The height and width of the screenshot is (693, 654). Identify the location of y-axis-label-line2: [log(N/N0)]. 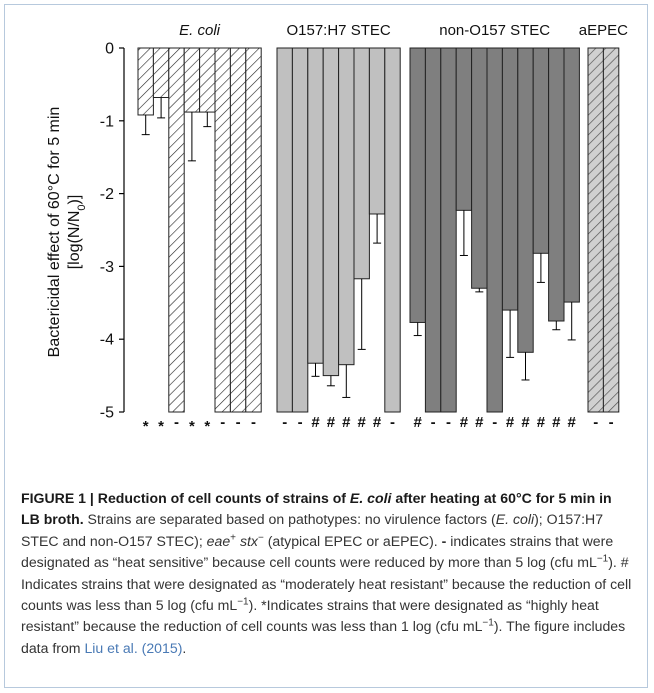
(77, 232).